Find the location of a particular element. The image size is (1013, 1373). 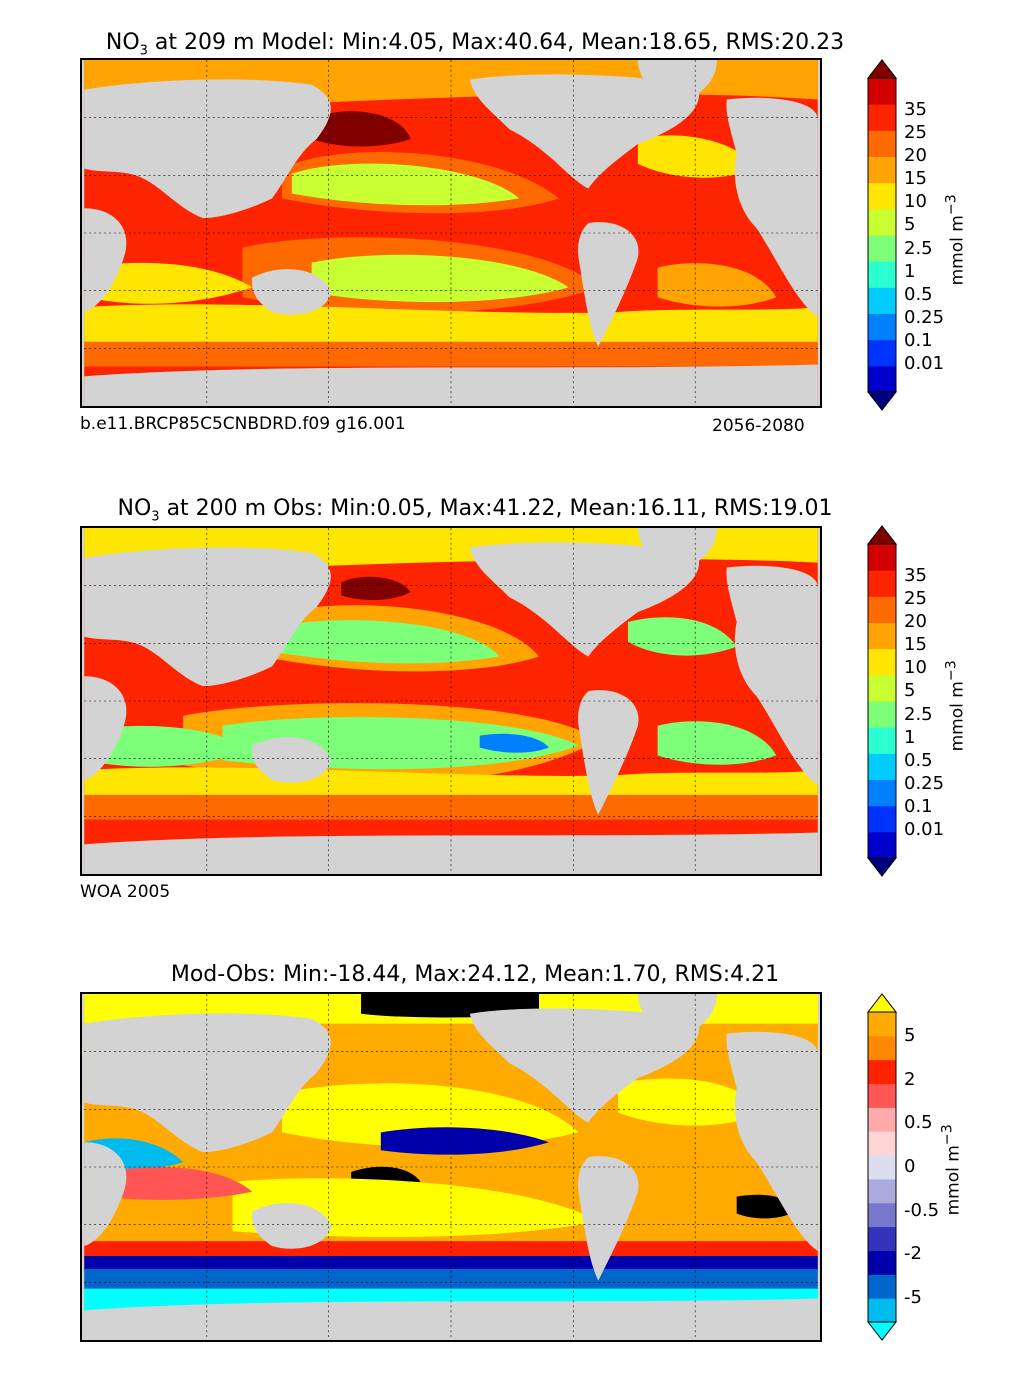

panel2-colorbar is located at coordinates (882, 701).